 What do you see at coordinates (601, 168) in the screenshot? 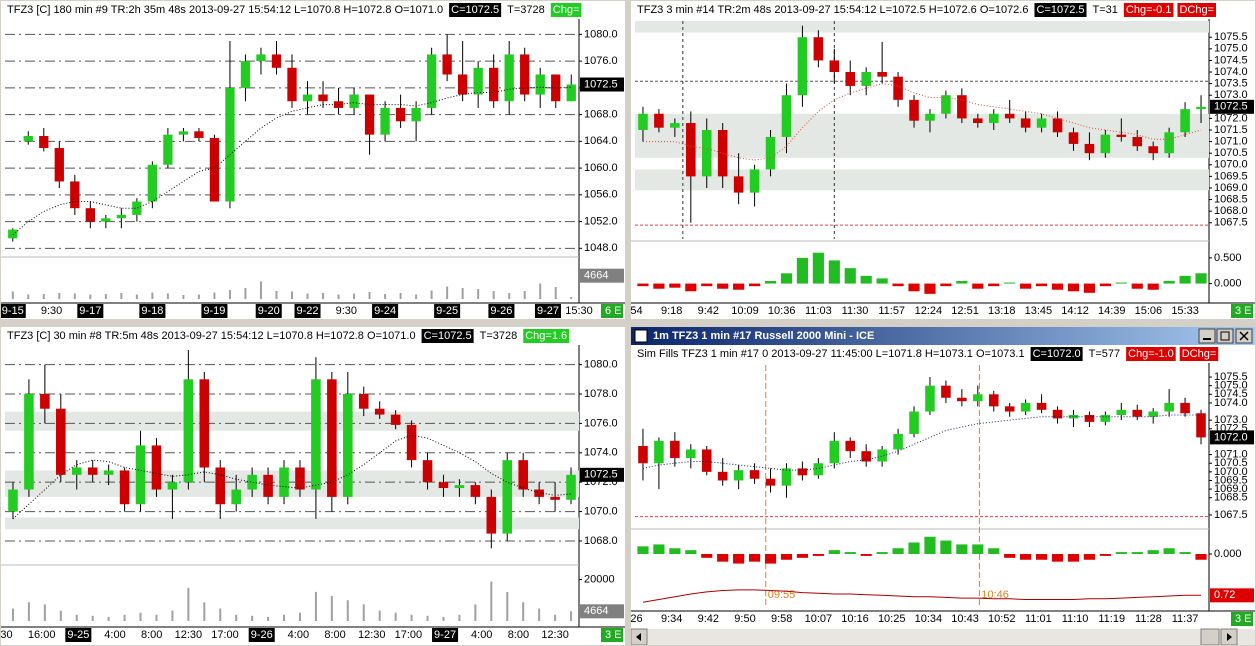
I see `y-tick-label: 1060.0` at bounding box center [601, 168].